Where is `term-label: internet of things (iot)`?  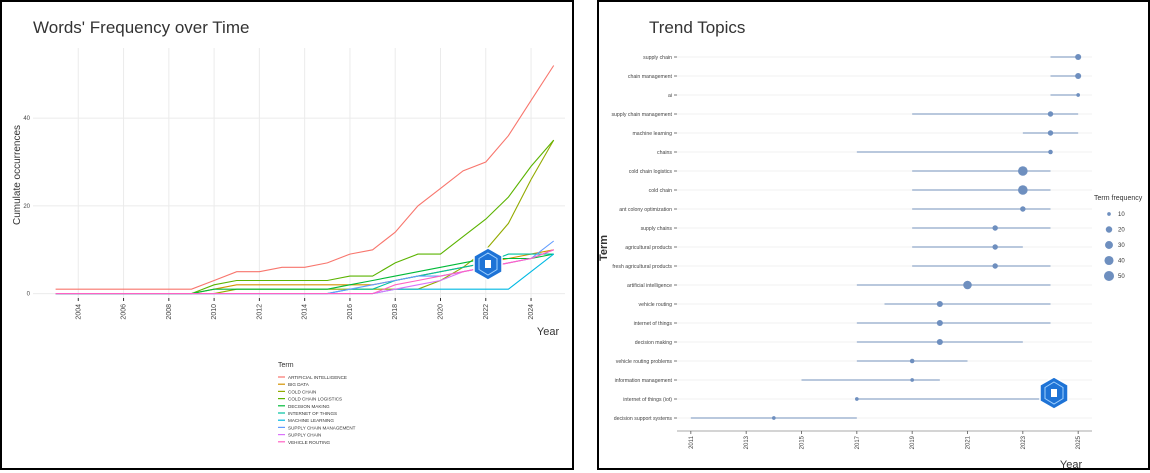
term-label: internet of things (iot) is located at coordinates (647, 400).